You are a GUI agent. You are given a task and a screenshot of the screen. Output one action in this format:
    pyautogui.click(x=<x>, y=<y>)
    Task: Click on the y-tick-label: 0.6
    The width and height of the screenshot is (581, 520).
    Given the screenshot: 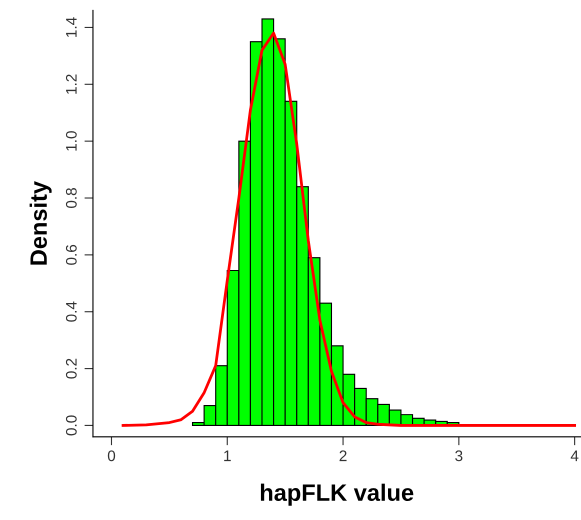 What is the action you would take?
    pyautogui.click(x=71, y=254)
    